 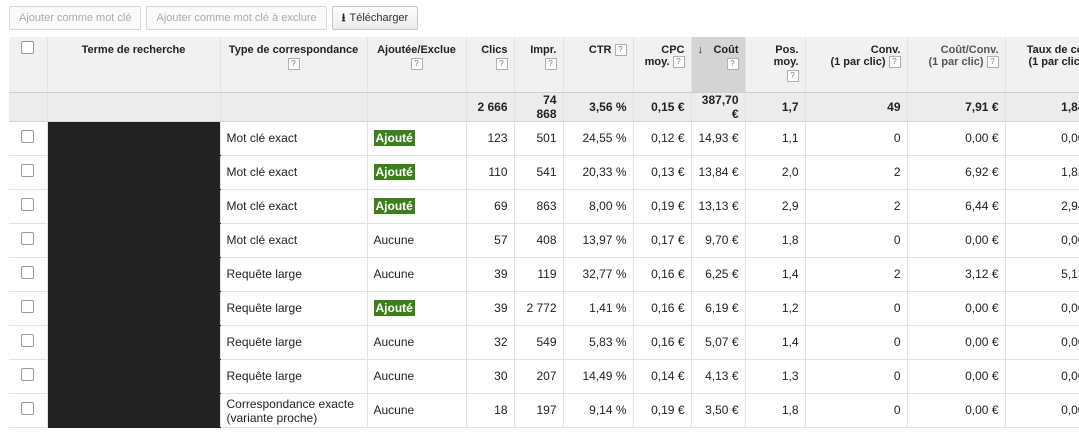 What do you see at coordinates (539, 308) in the screenshot?
I see `cell-impressions: 2 772` at bounding box center [539, 308].